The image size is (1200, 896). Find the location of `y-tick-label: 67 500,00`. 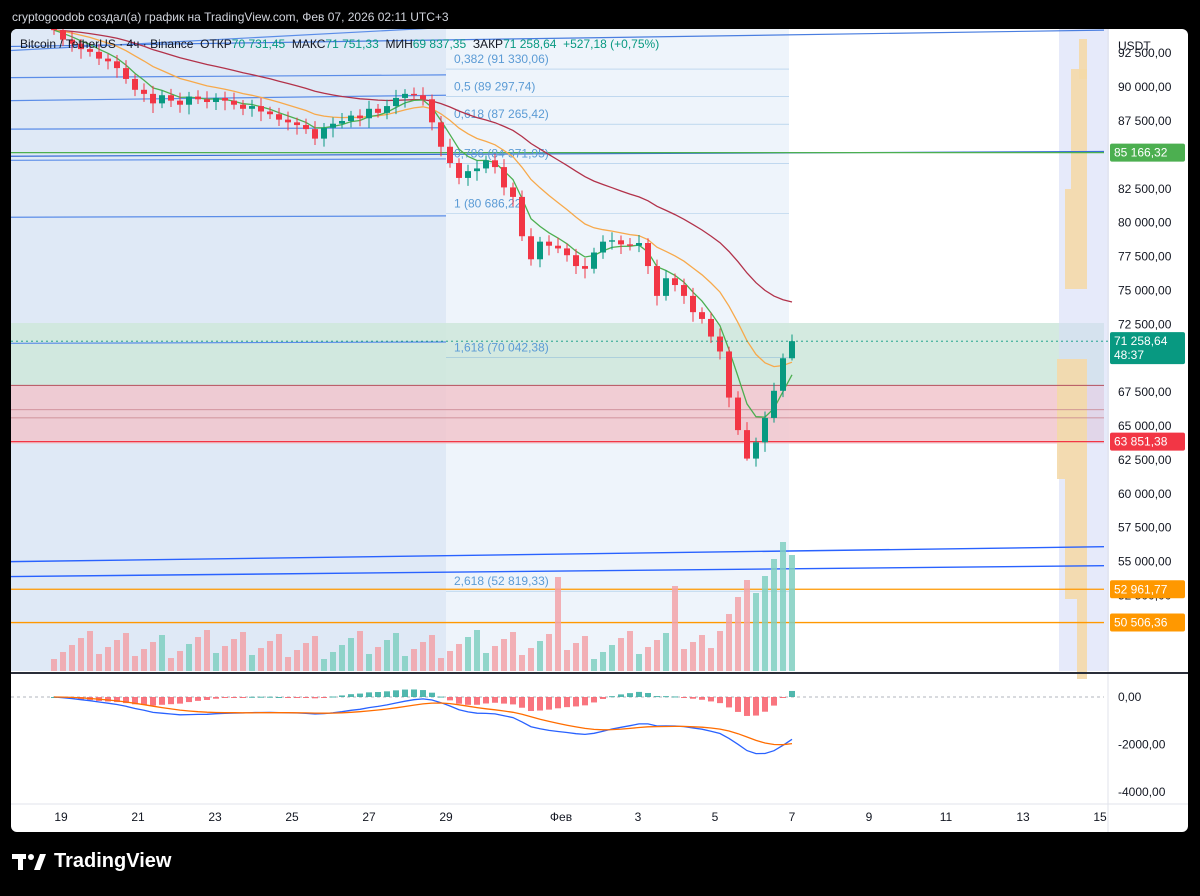

y-tick-label: 67 500,00 is located at coordinates (1145, 392).